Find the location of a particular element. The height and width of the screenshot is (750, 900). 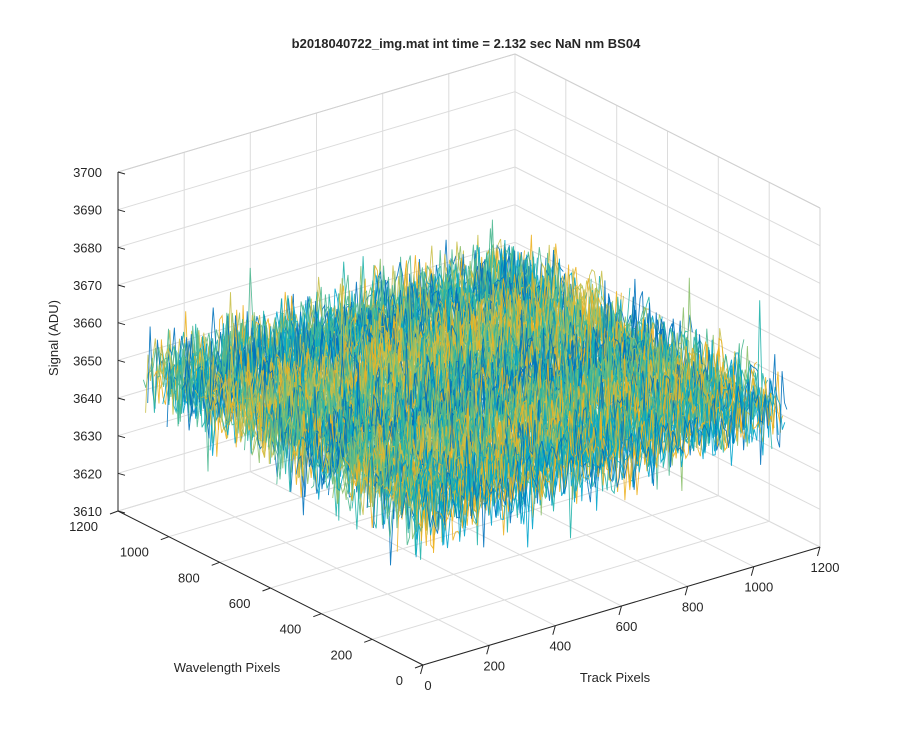

z-tick-label: 3650 is located at coordinates (87, 360).